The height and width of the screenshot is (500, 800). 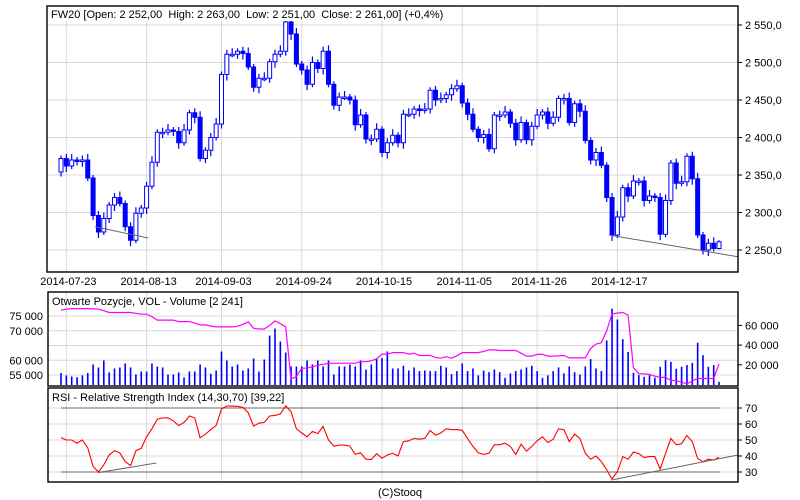 What do you see at coordinates (223, 282) in the screenshot?
I see `x-tick-label: 2014-09-03` at bounding box center [223, 282].